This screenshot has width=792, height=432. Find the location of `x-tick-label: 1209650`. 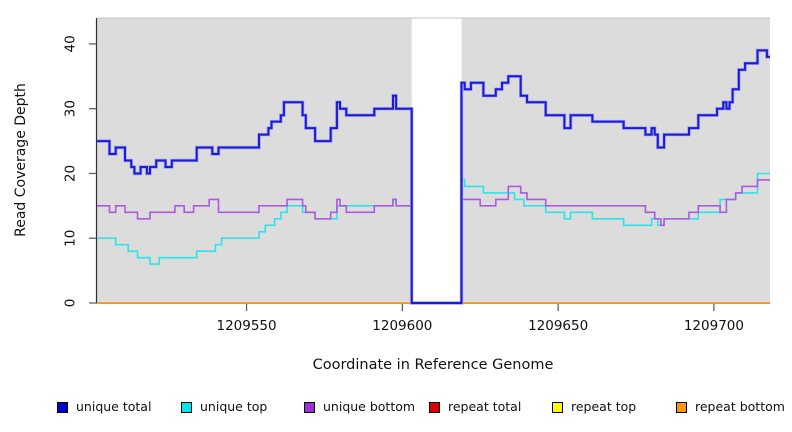

x-tick-label: 1209650 is located at coordinates (558, 326).